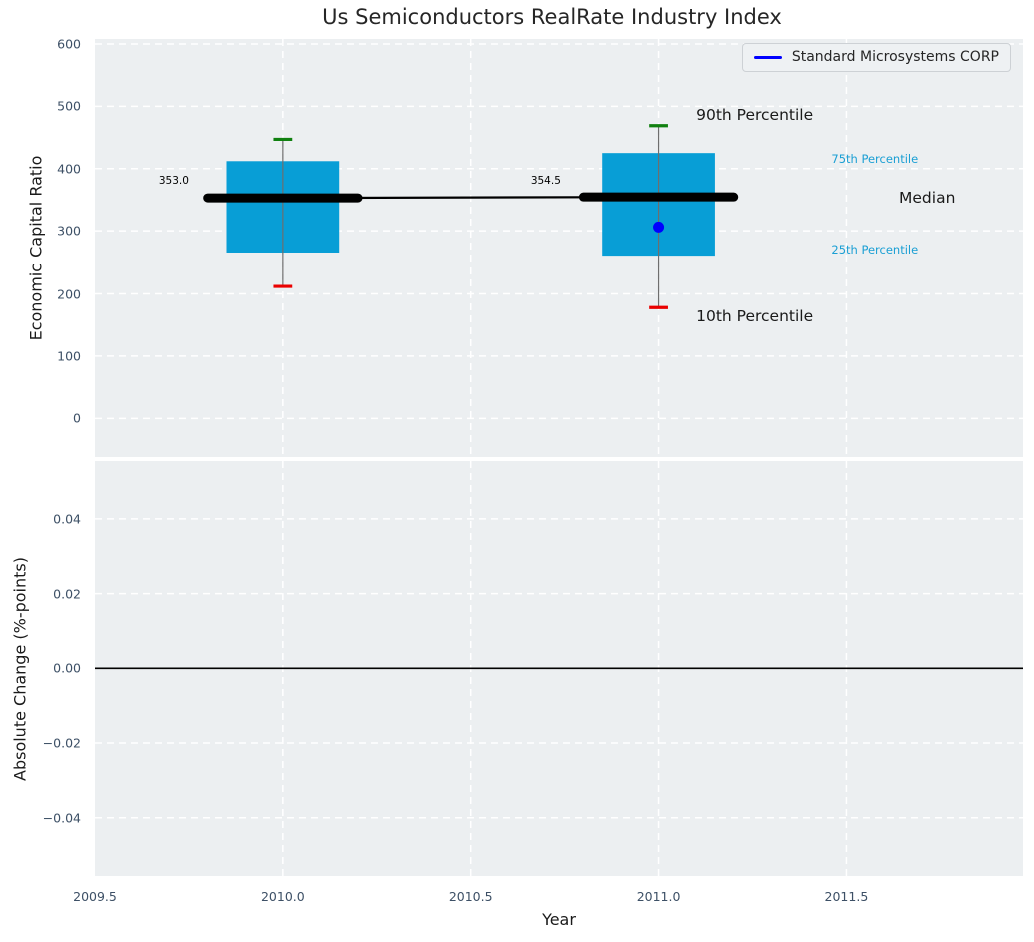 This screenshot has height=942, width=1034. What do you see at coordinates (659, 227) in the screenshot?
I see `company-data-point` at bounding box center [659, 227].